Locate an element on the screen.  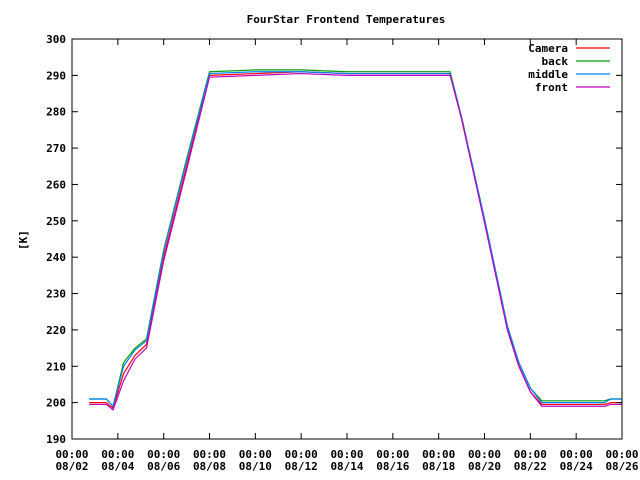
x-tick-label-day: 08/06 is located at coordinates (163, 466).